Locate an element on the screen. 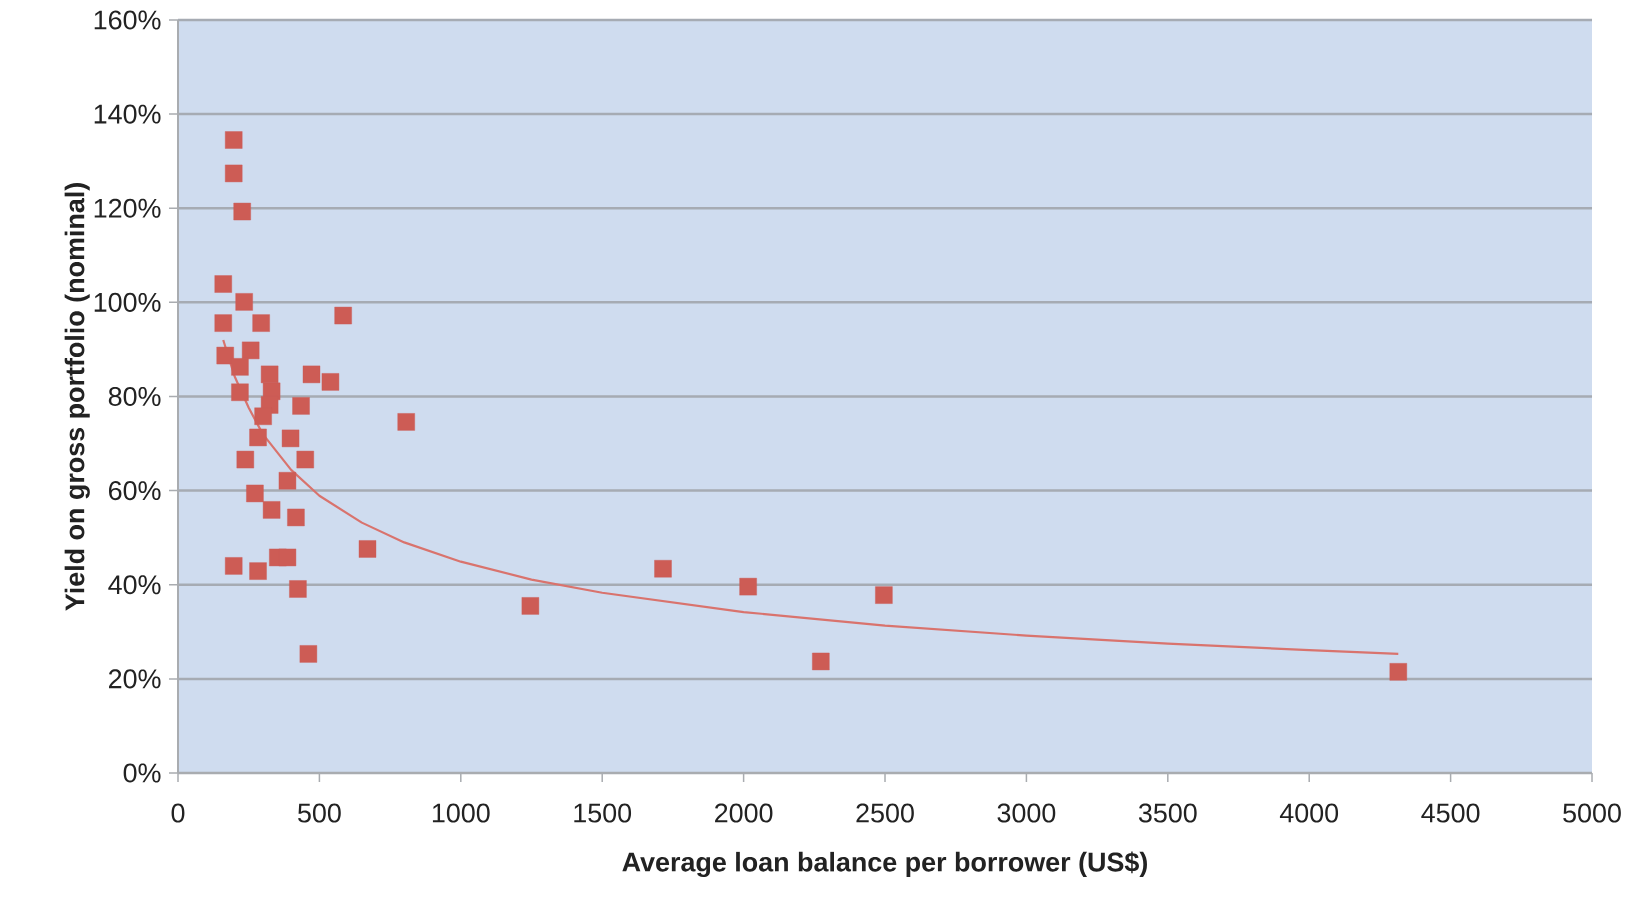  y-tick-label: 40% is located at coordinates (134, 585).